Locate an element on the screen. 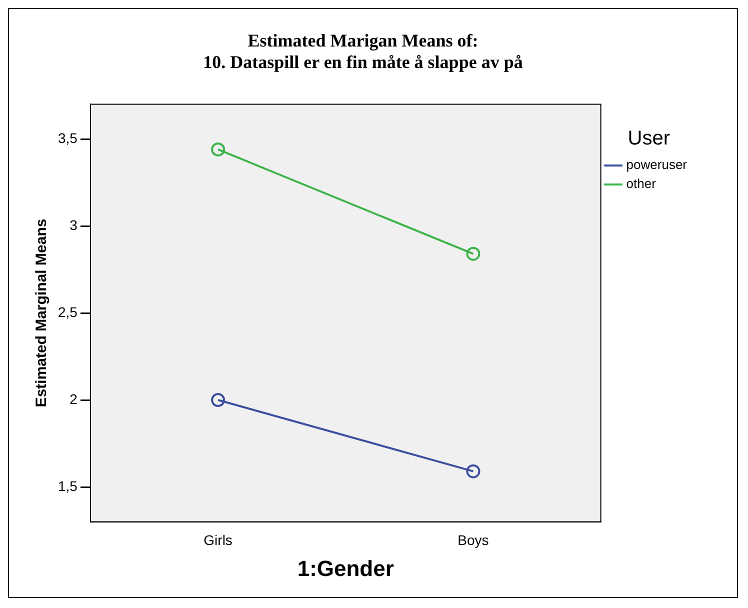 Image resolution: width=748 pixels, height=608 pixels. y-axis-title: Estimated Marginal Means is located at coordinates (41, 313).